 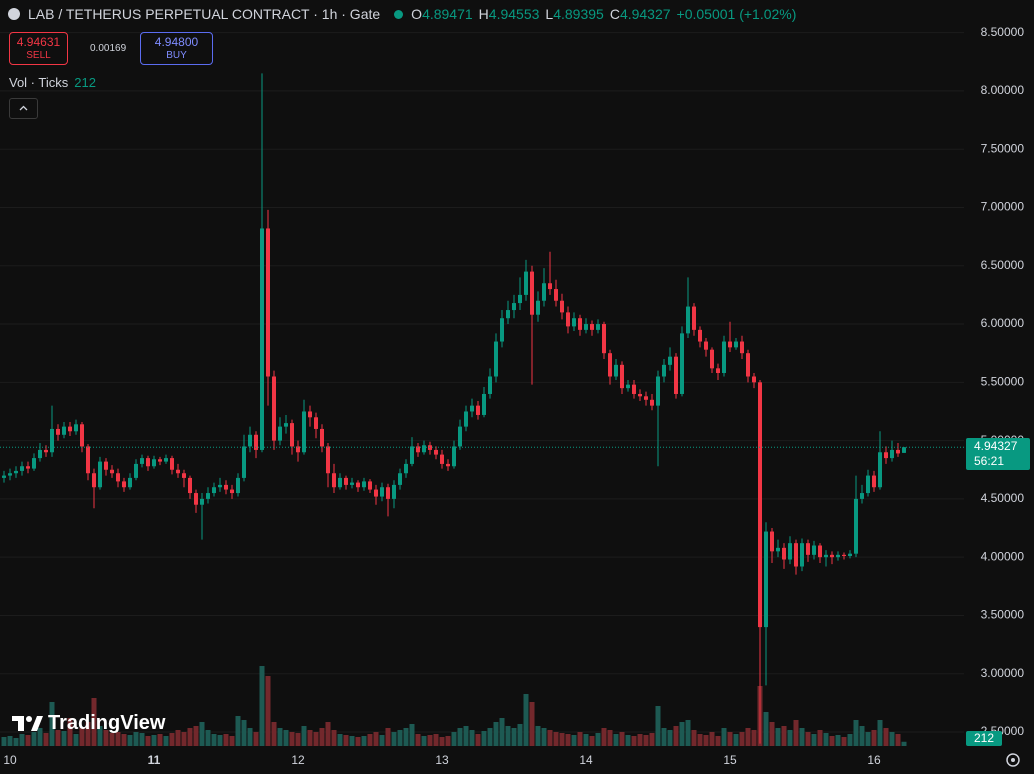 What do you see at coordinates (645, 14) in the screenshot?
I see `close-value: 4.94327` at bounding box center [645, 14].